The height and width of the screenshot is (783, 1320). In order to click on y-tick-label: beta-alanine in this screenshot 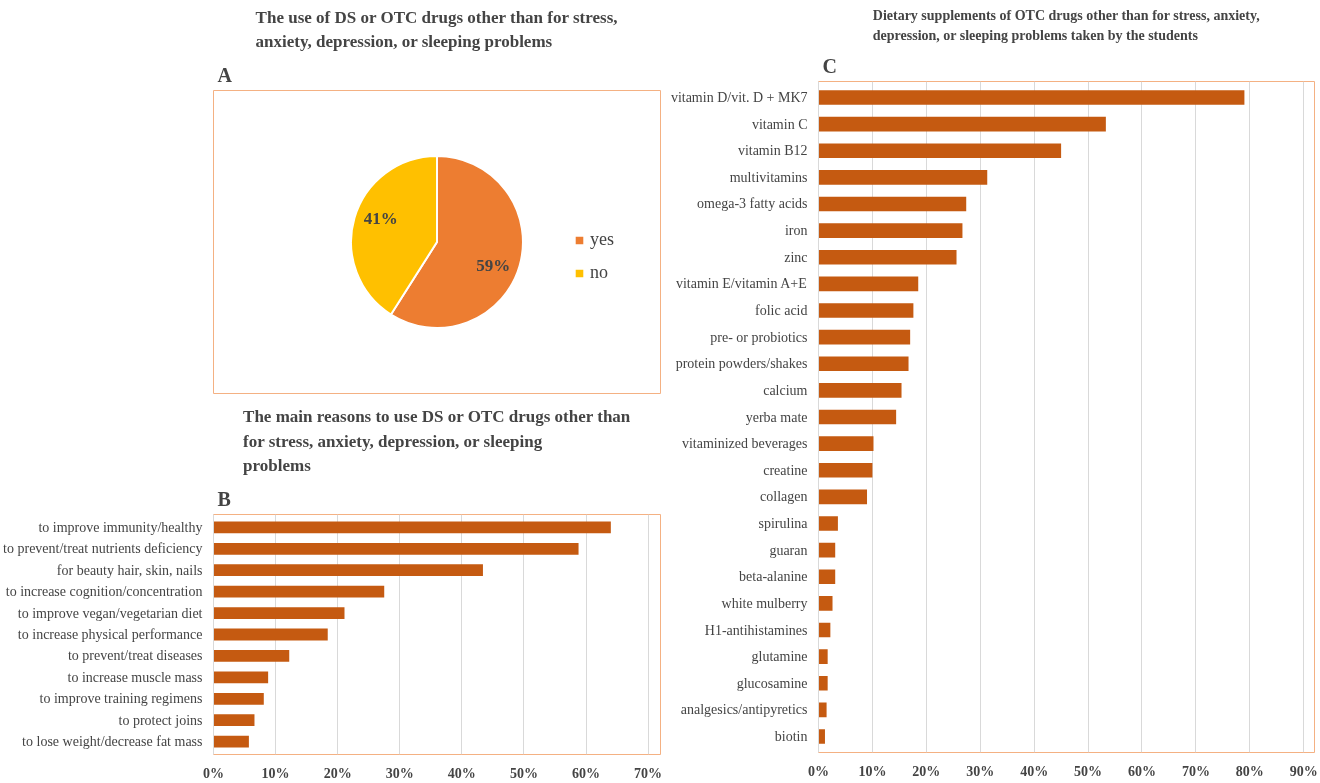, I will do `click(773, 577)`.